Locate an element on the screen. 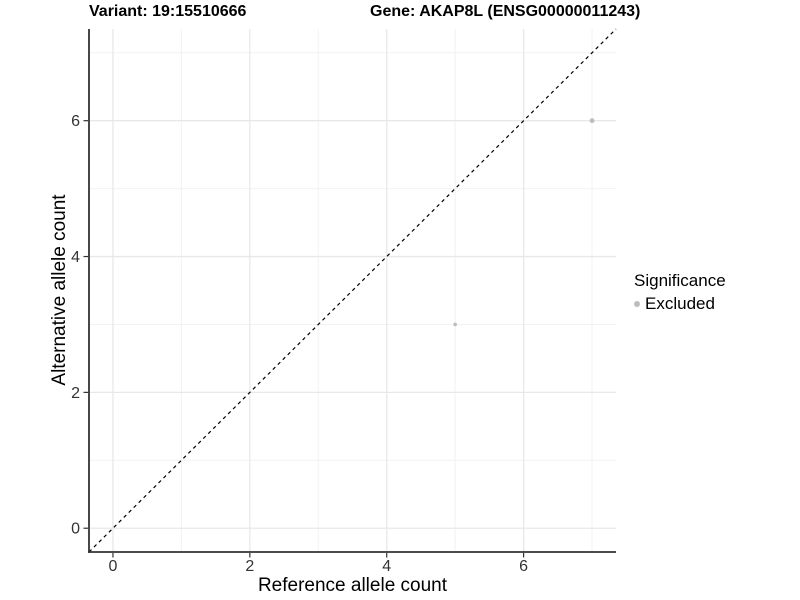 Image resolution: width=800 pixels, height=600 pixels. x-tick-label: 0 is located at coordinates (113, 566).